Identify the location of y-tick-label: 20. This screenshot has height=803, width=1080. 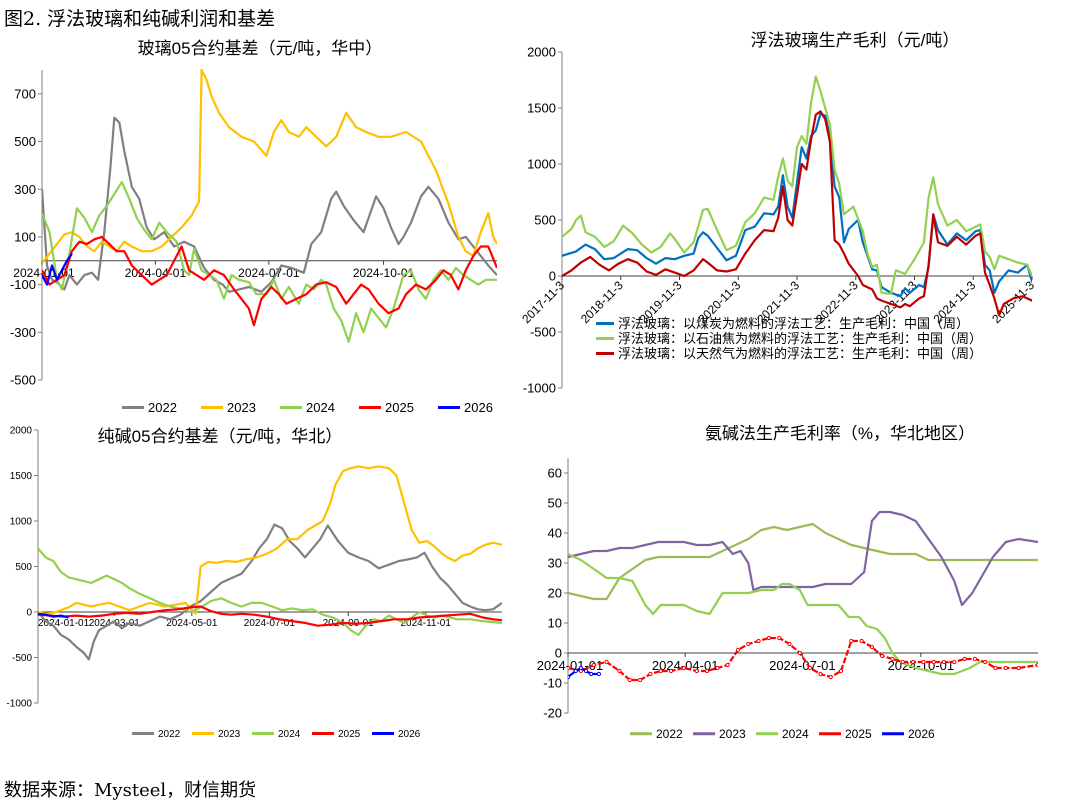
(555, 593).